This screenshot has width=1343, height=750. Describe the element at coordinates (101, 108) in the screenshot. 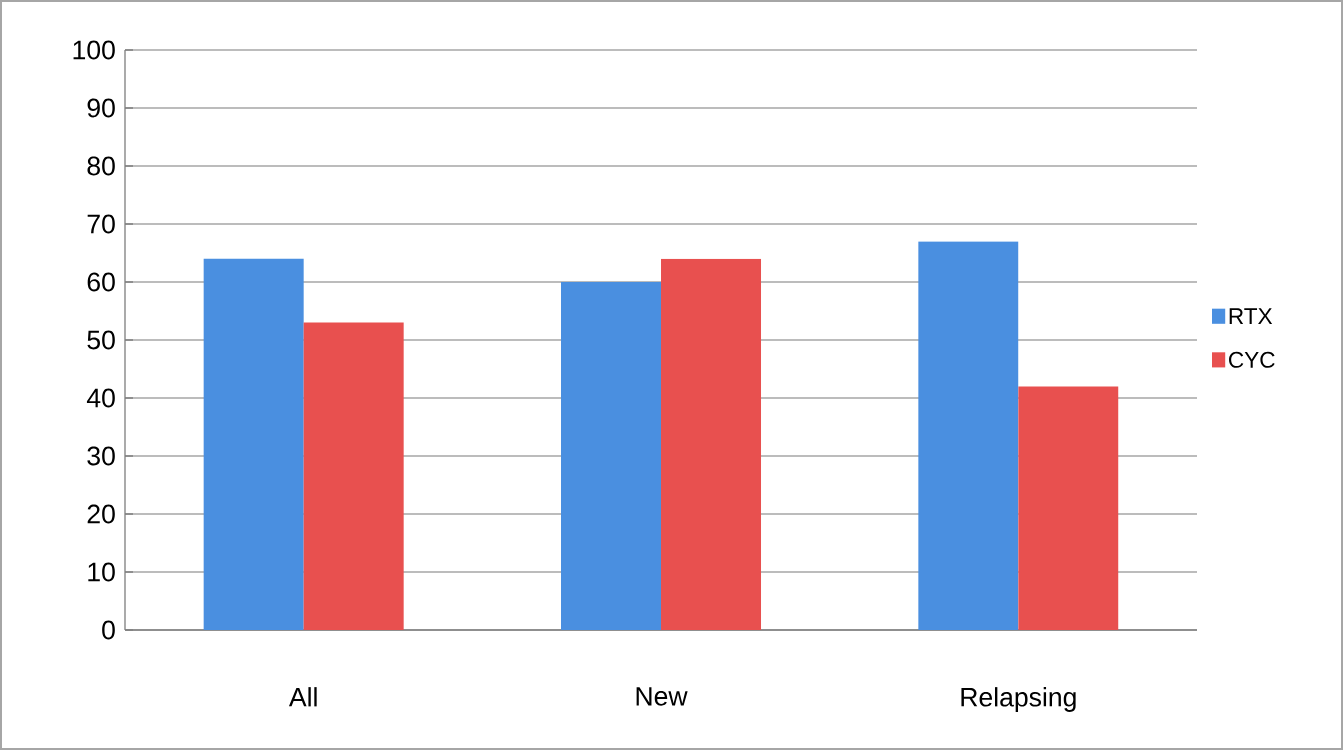

I see `y-tick-label: 90` at that location.